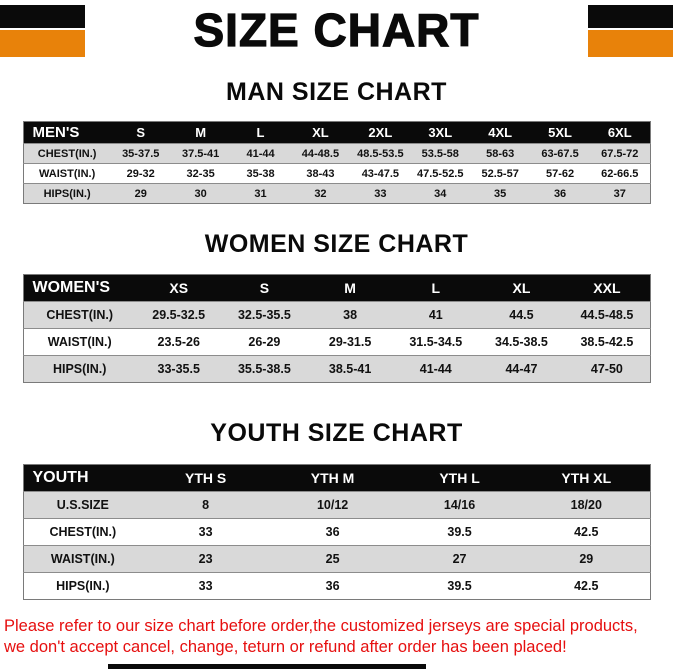 The image size is (673, 669). What do you see at coordinates (350, 315) in the screenshot?
I see `size-value-cell: 38` at bounding box center [350, 315].